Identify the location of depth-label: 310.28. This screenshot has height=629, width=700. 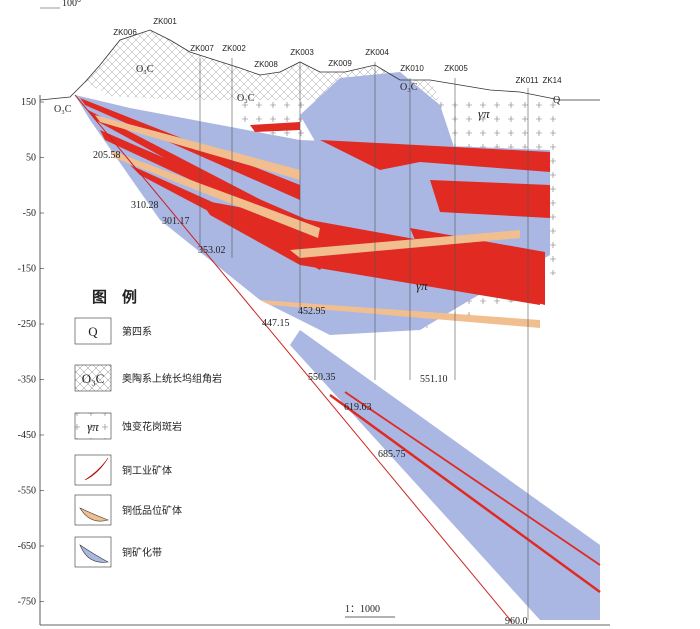
(145, 205).